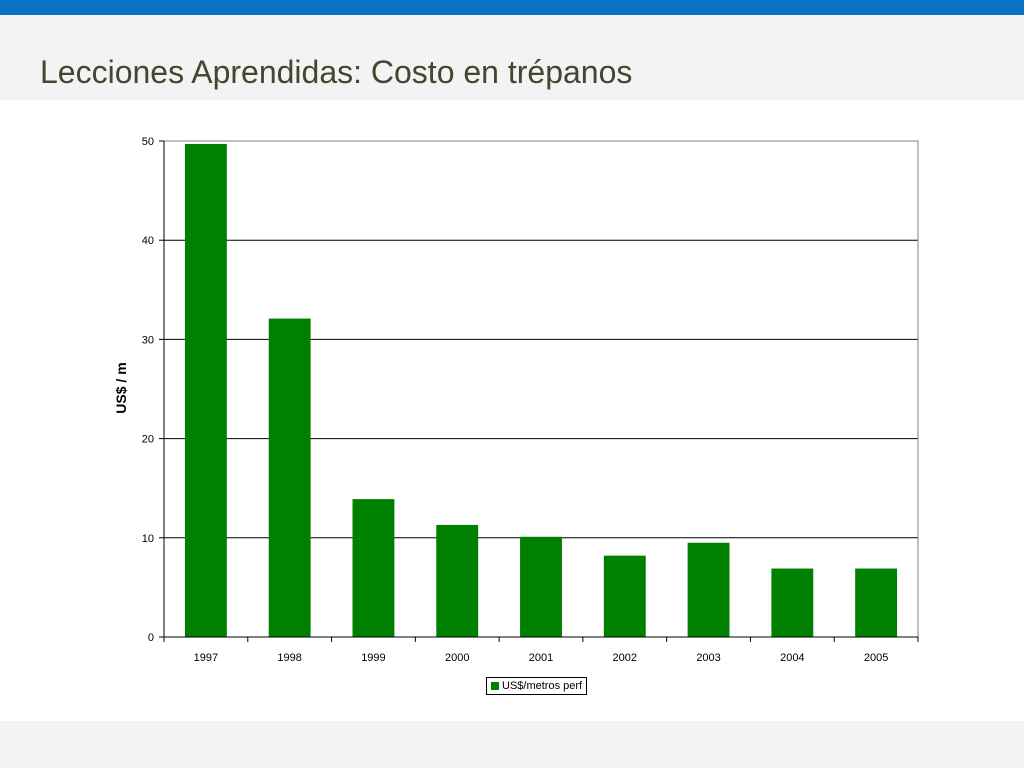 Image resolution: width=1024 pixels, height=768 pixels. Describe the element at coordinates (708, 658) in the screenshot. I see `x-tick-label: 2003` at that location.